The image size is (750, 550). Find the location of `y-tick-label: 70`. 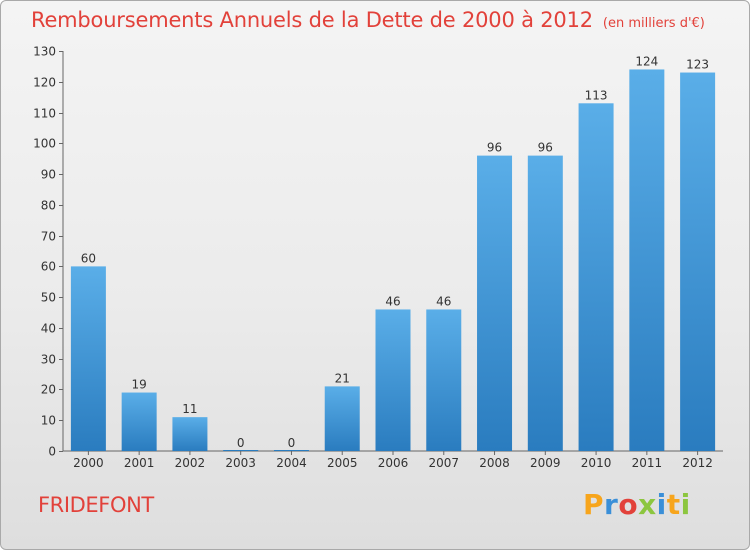

y-tick-label: 70 is located at coordinates (48, 237).